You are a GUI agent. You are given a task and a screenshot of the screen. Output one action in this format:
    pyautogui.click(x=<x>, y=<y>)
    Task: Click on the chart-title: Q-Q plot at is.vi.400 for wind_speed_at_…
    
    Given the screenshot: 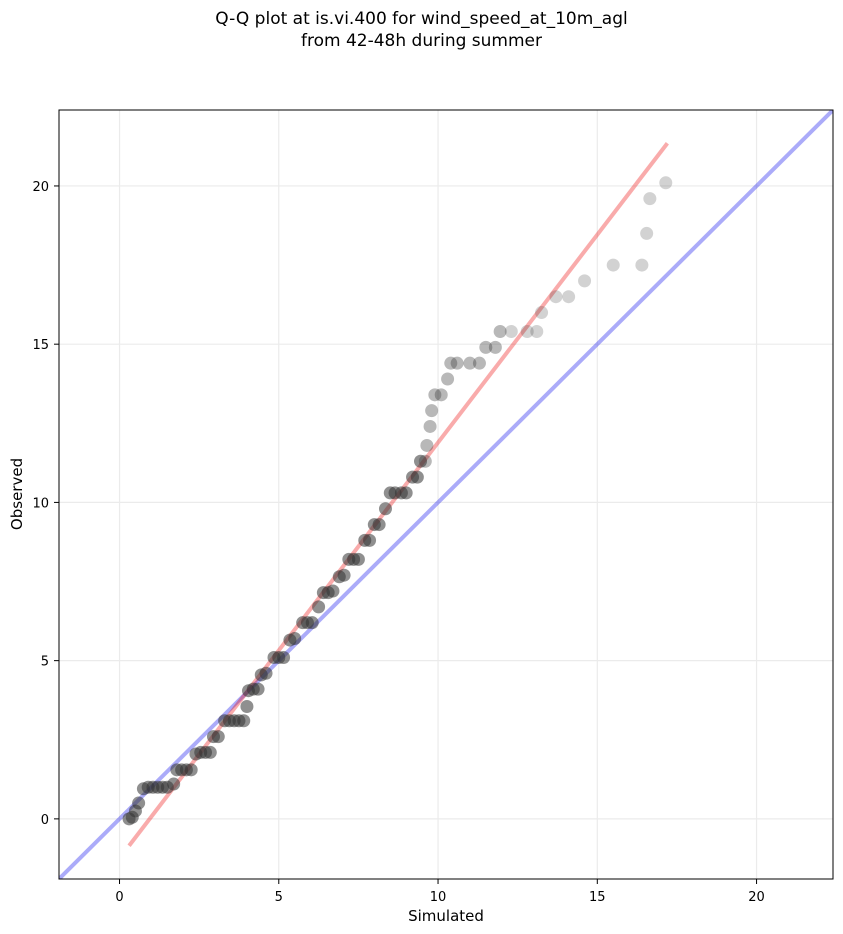 What is the action you would take?
    pyautogui.click(x=421, y=30)
    